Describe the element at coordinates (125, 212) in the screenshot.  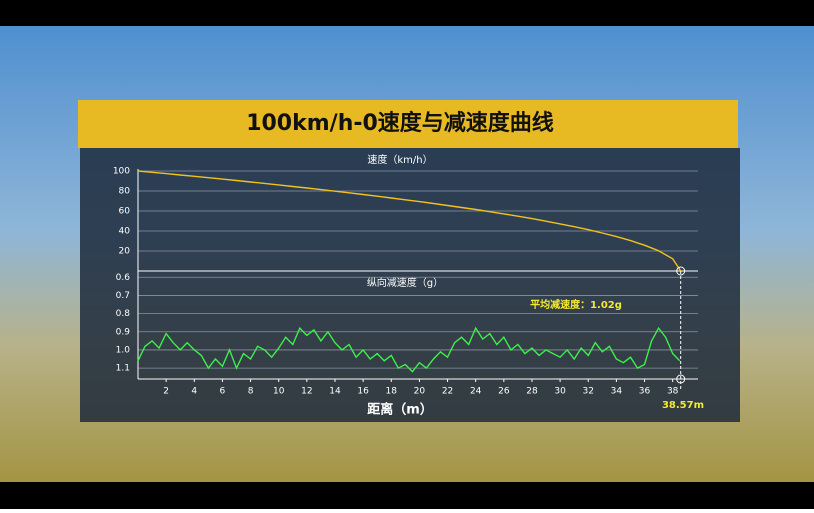
I see `y-tick-label: 60` at that location.